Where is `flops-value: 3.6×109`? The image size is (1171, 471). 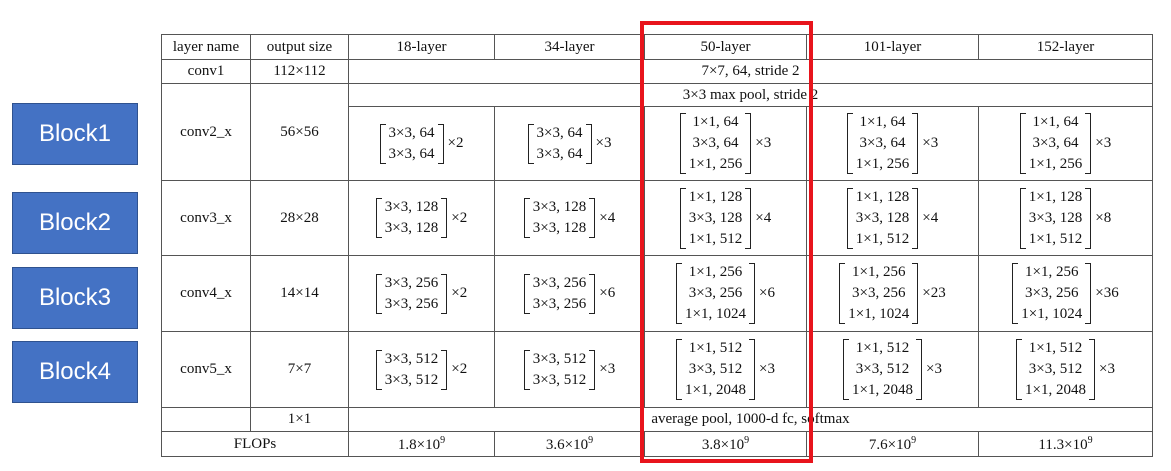
flops-value: 3.6×109 is located at coordinates (569, 444).